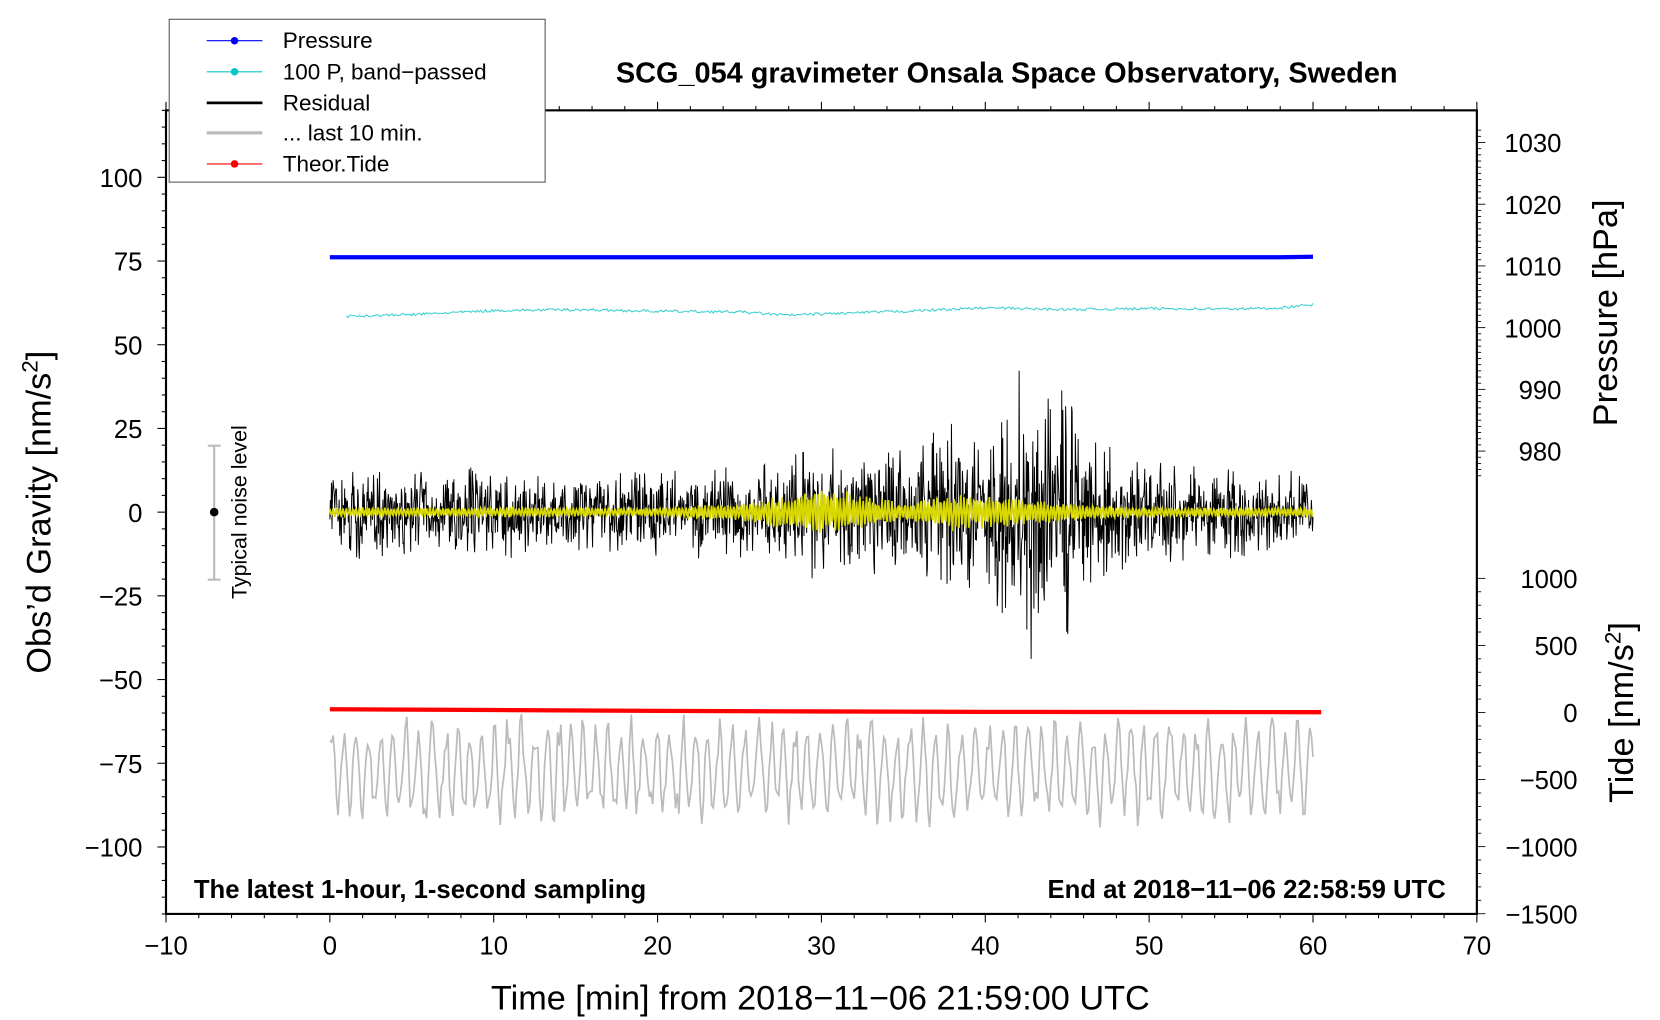  I want to click on legend-entry-theor-tide: Theor.Tide, so click(298, 163).